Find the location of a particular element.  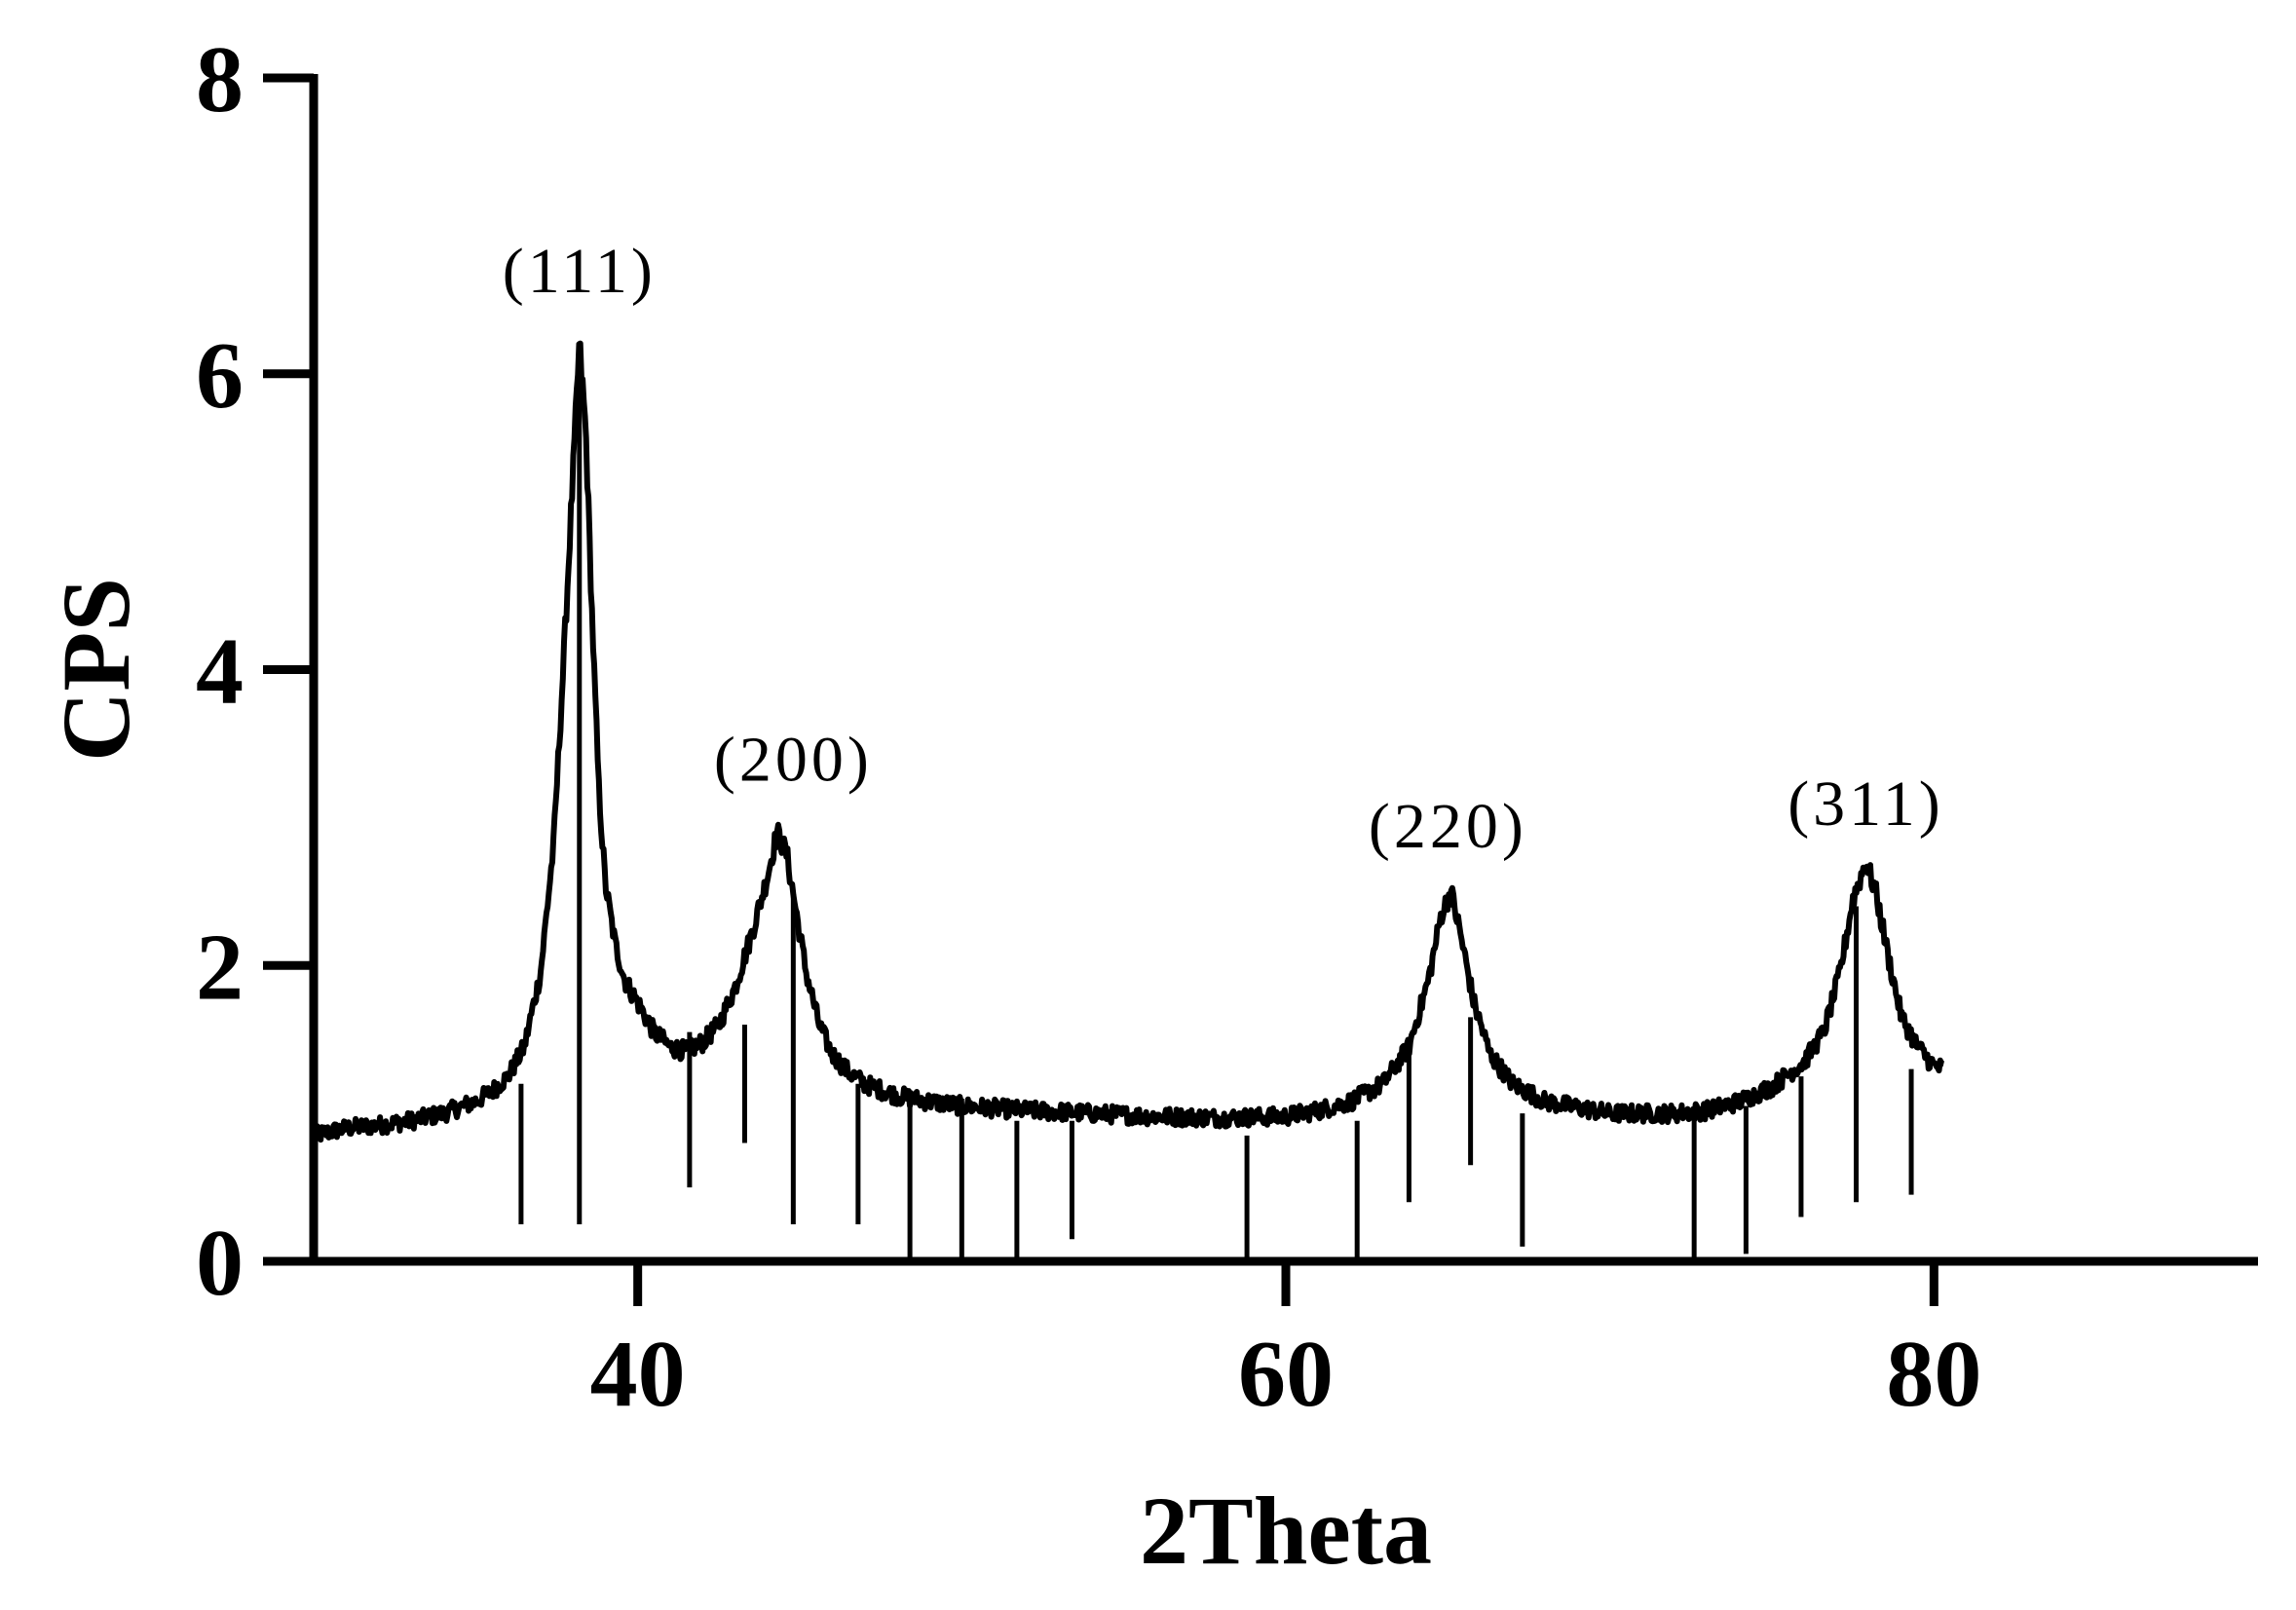

x-tick-label: 60 is located at coordinates (1286, 1374).